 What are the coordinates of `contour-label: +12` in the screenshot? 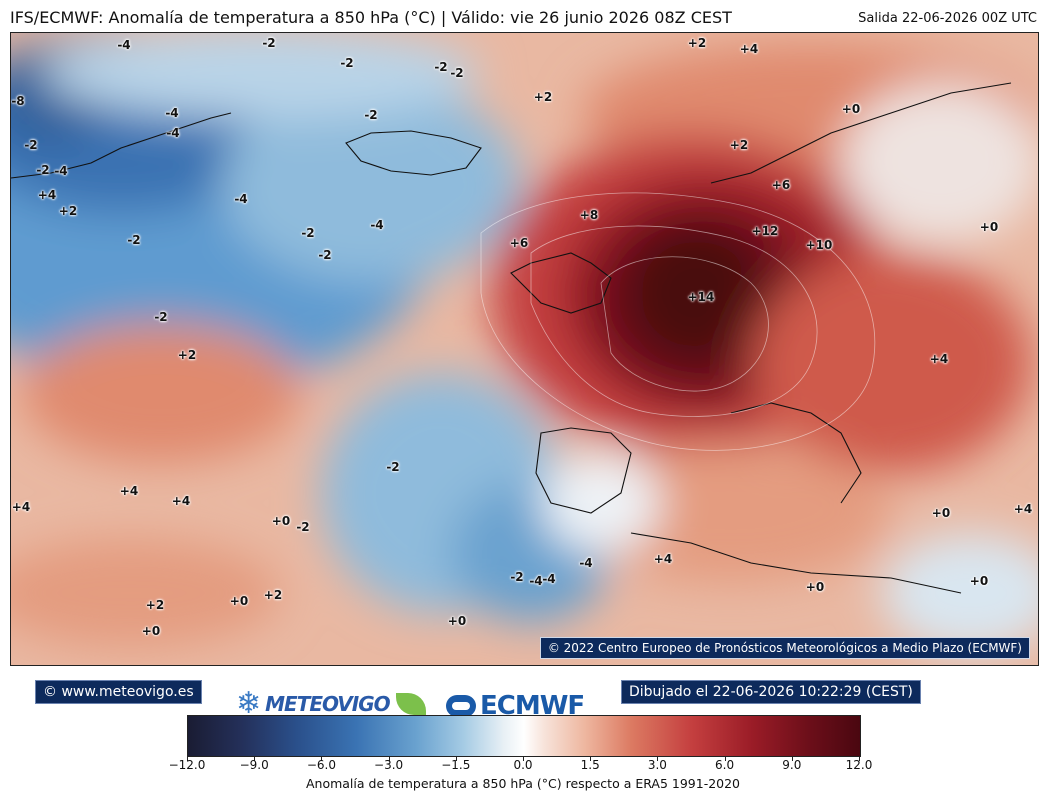 It's located at (765, 231).